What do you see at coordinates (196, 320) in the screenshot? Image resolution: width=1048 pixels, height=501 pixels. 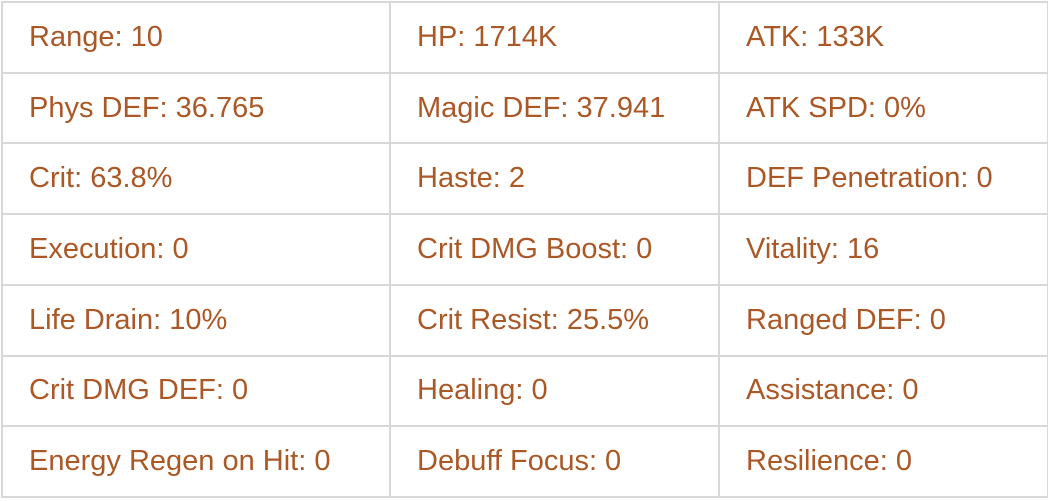 I see `stat-cell-life-drain: Life Drain: 10%` at bounding box center [196, 320].